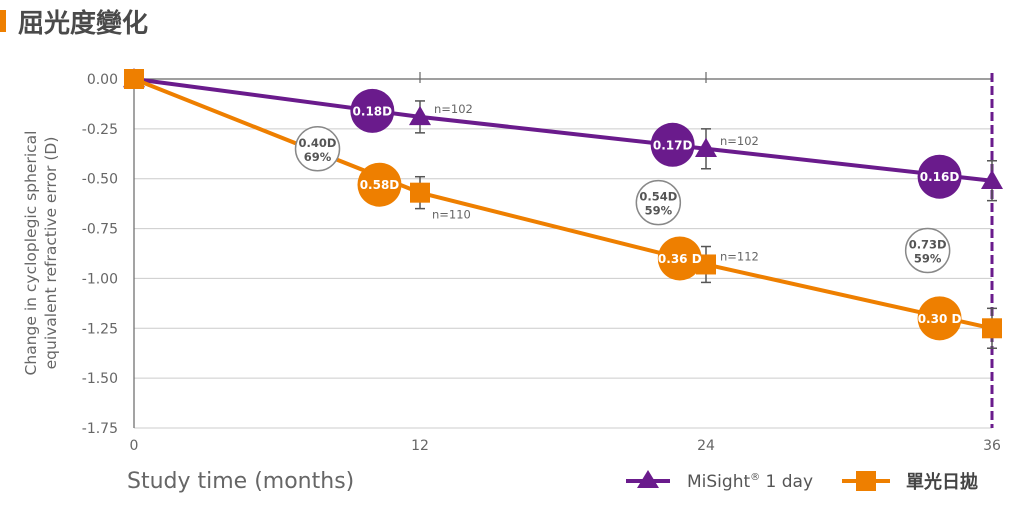  I want to click on difference-percent: 69%, so click(318, 157).